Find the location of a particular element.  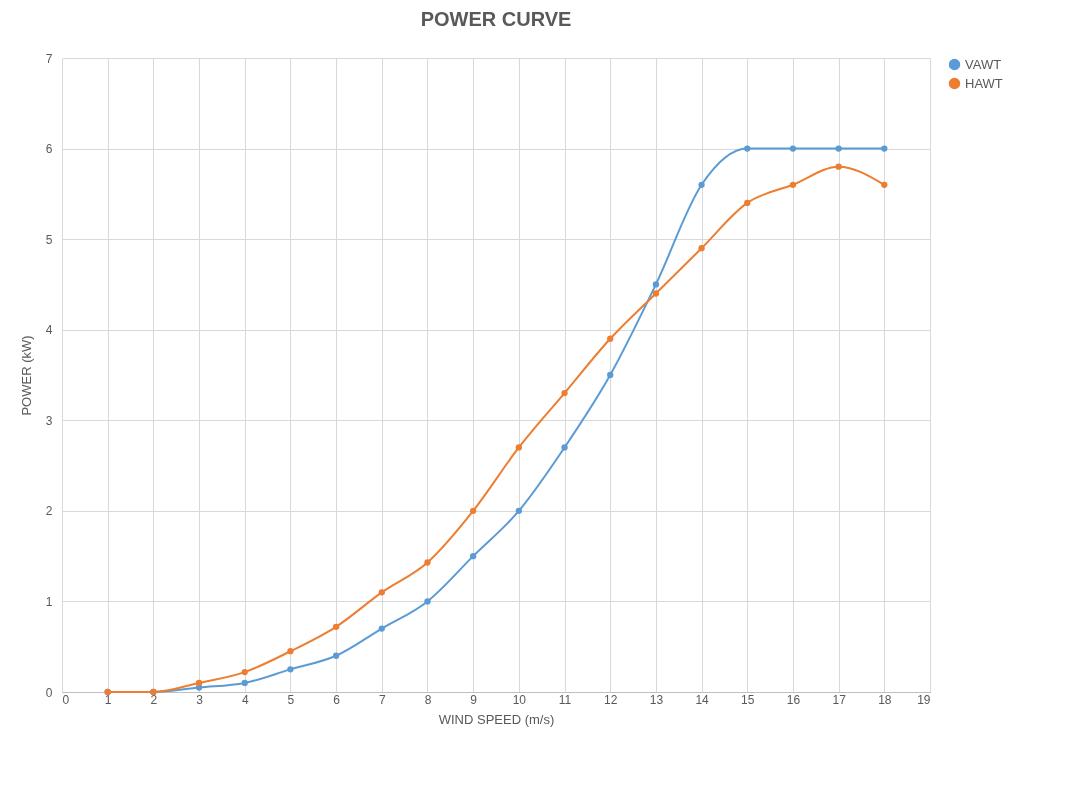

x-axis-title: WIND SPEED (m/s) is located at coordinates (496, 719).